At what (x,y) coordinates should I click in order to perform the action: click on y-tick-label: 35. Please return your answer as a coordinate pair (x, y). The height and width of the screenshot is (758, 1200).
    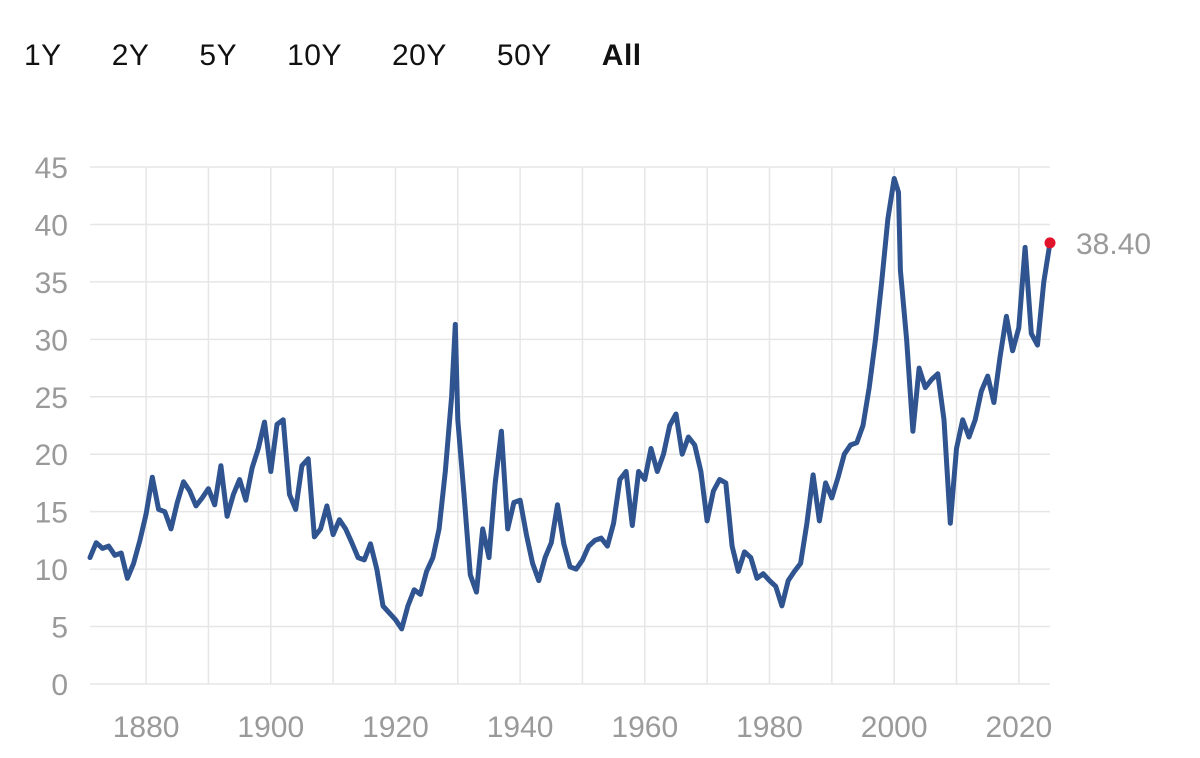
    Looking at the image, I should click on (51, 283).